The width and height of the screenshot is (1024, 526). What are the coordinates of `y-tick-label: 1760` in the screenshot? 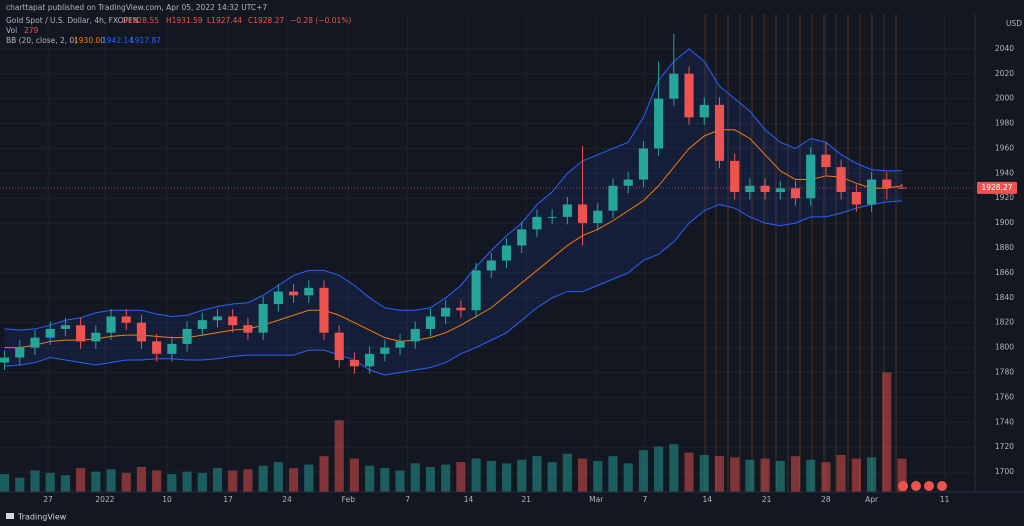 It's located at (1004, 396).